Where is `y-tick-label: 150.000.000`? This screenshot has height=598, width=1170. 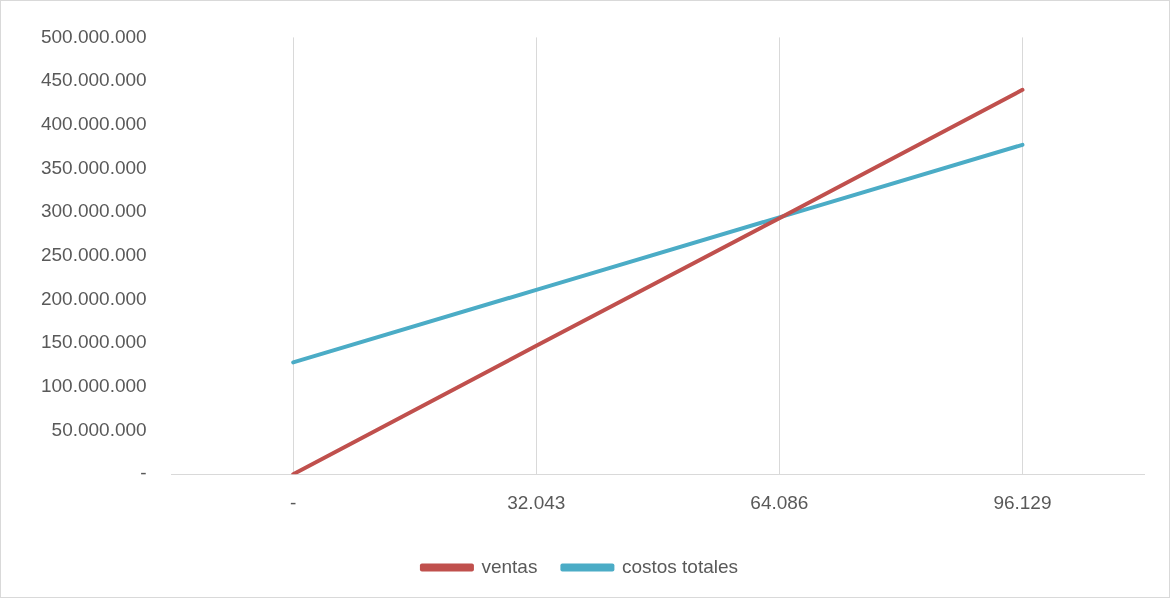
y-tick-label: 150.000.000 is located at coordinates (93, 342).